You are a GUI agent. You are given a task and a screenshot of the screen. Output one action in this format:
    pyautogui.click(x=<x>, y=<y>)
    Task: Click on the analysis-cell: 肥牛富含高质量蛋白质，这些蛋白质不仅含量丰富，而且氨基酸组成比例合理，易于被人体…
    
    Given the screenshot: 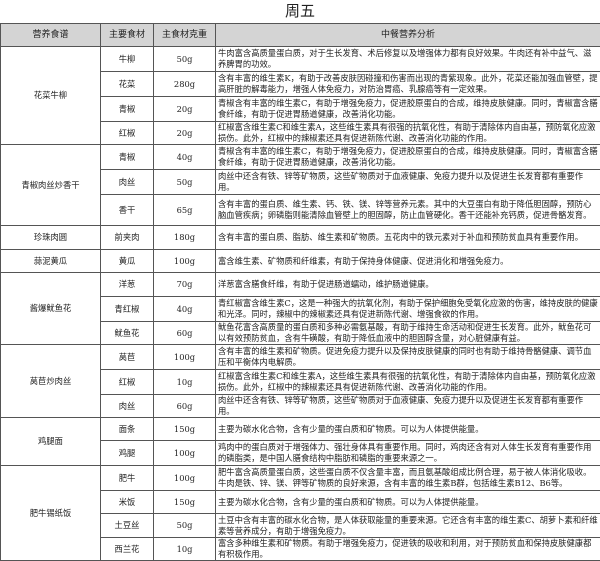 What is the action you would take?
    pyautogui.click(x=408, y=478)
    